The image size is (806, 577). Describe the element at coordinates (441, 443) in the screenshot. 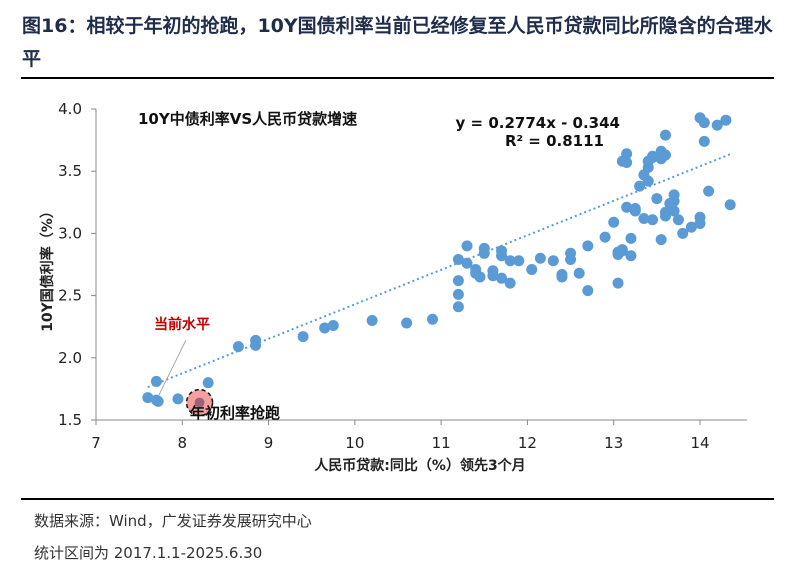

I see `x-tick-label: 11` at that location.